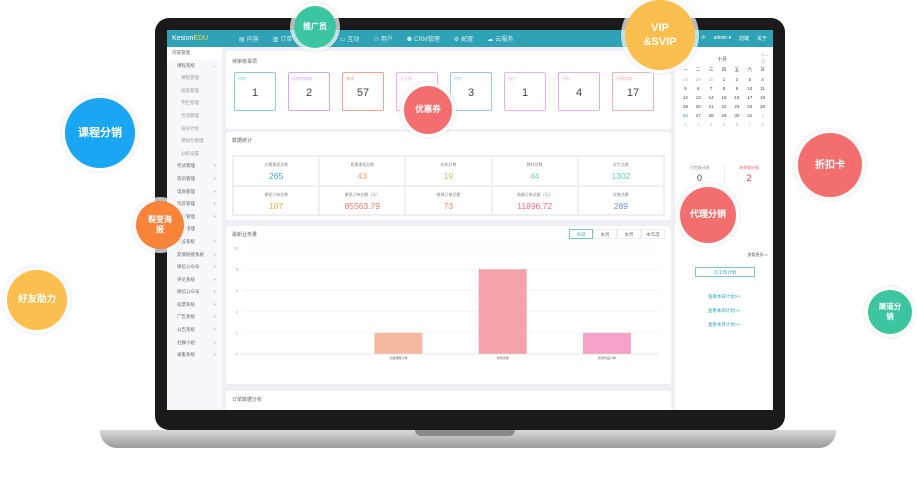 This screenshot has height=481, width=917. I want to click on calendar-day: 14, so click(711, 97).